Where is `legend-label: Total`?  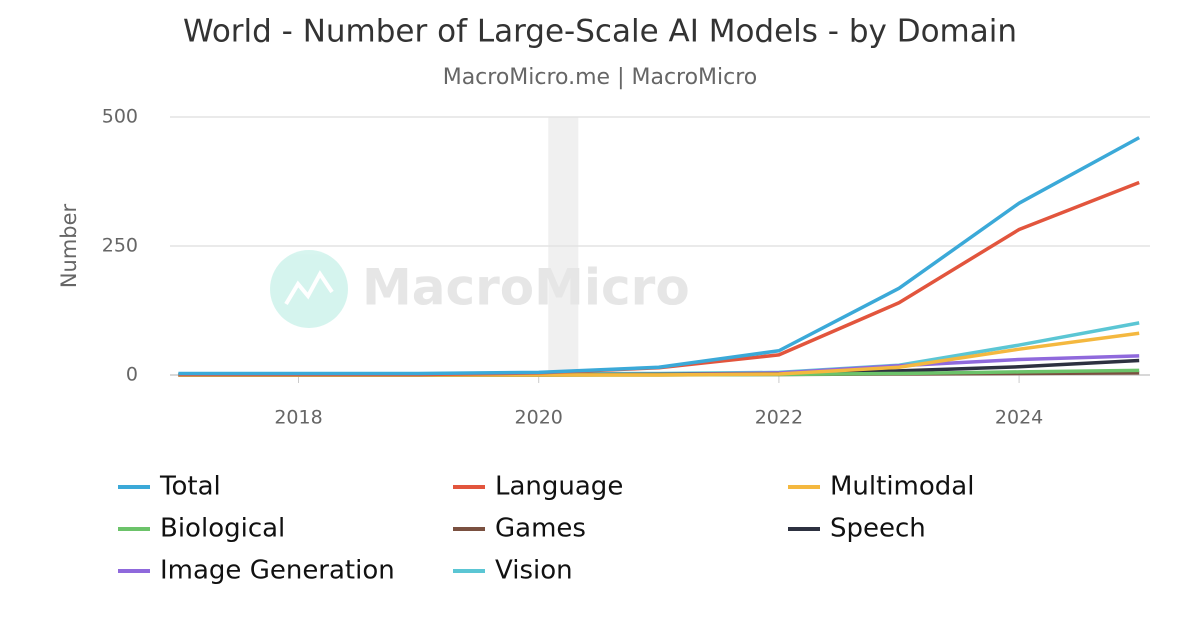
legend-label: Total is located at coordinates (190, 487).